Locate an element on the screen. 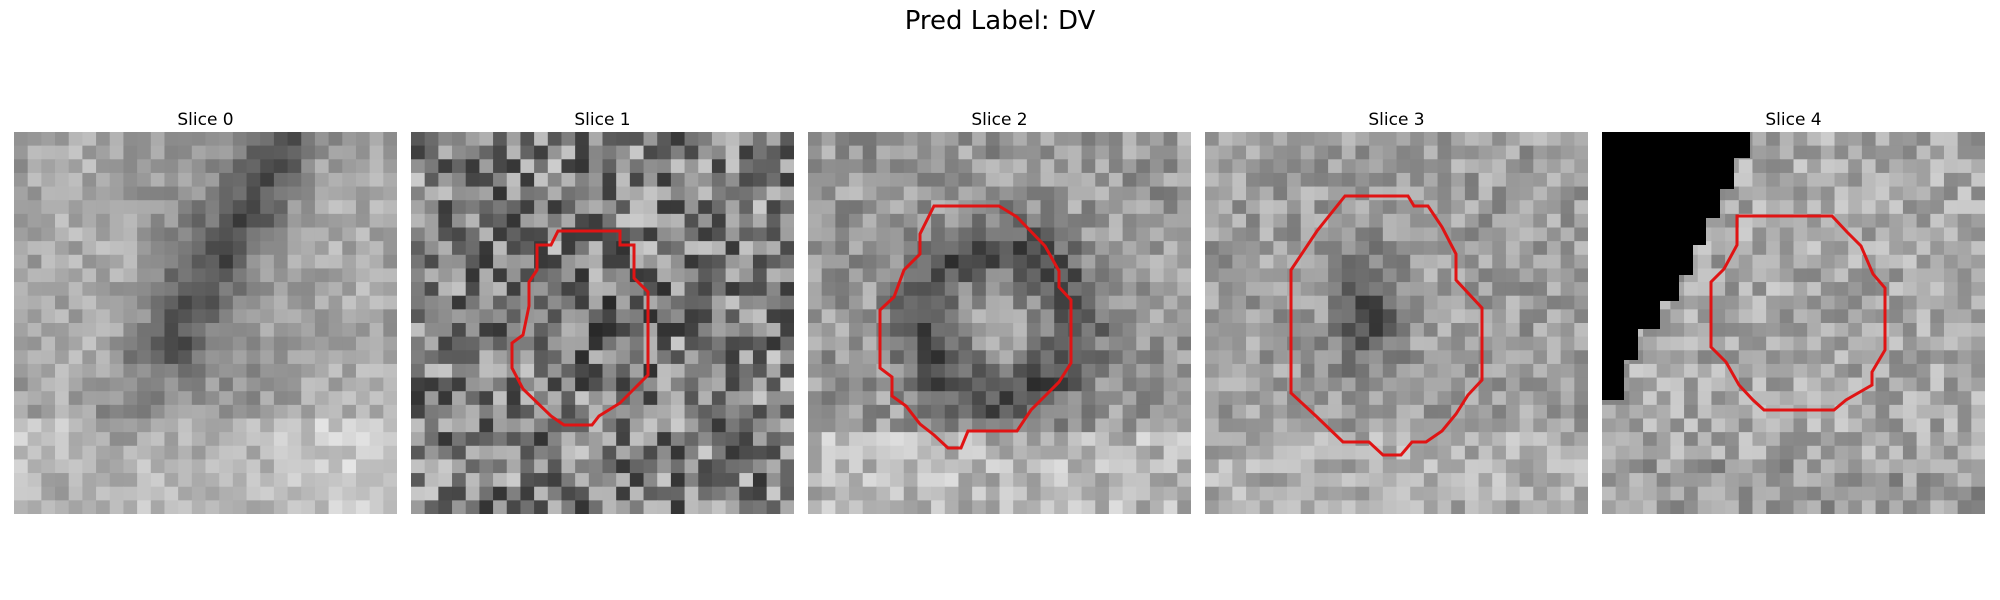  segmentation-contour is located at coordinates (975, 327).